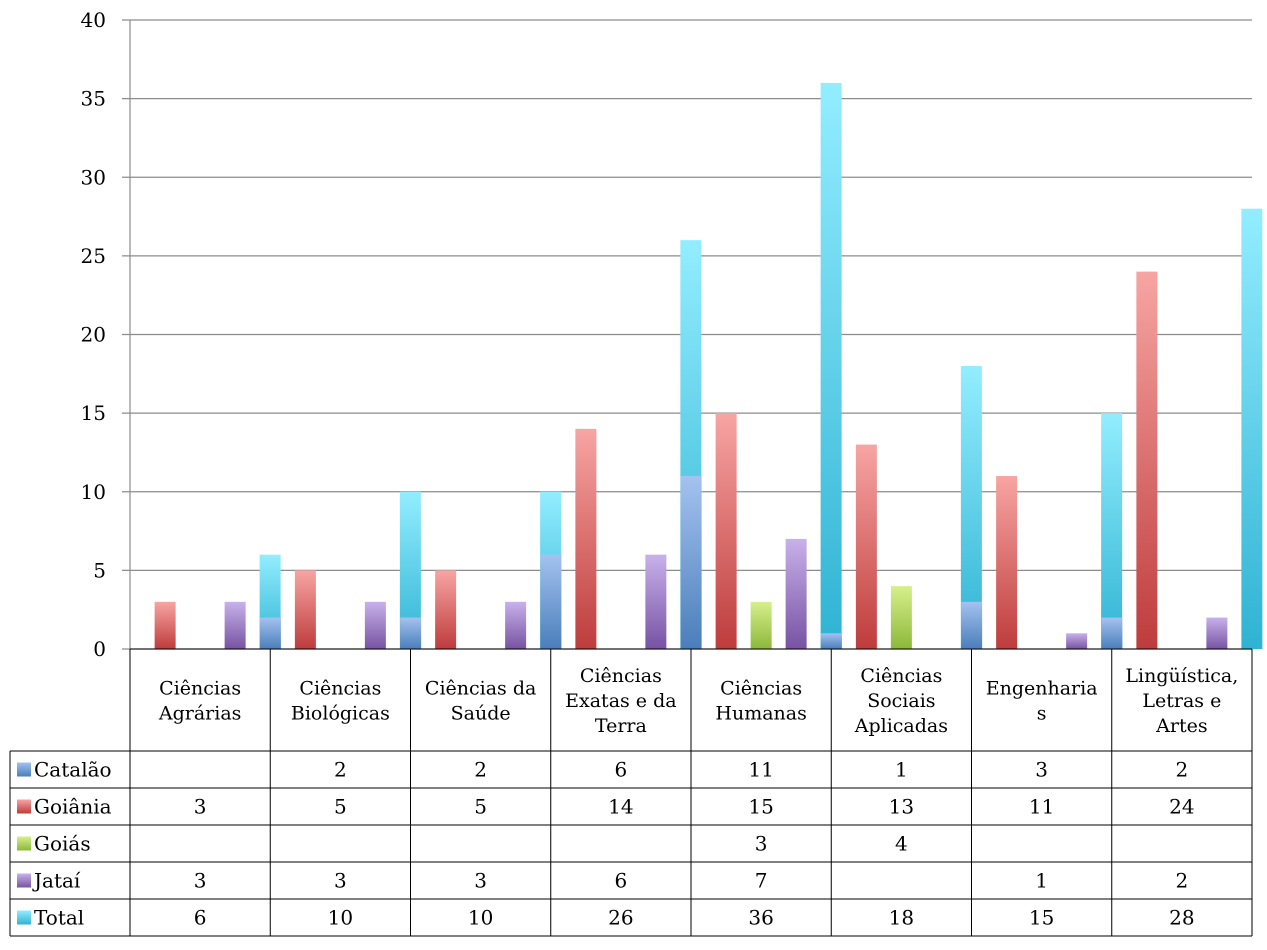 The width and height of the screenshot is (1267, 950). Describe the element at coordinates (901, 844) in the screenshot. I see `data-table-cell: 4` at that location.